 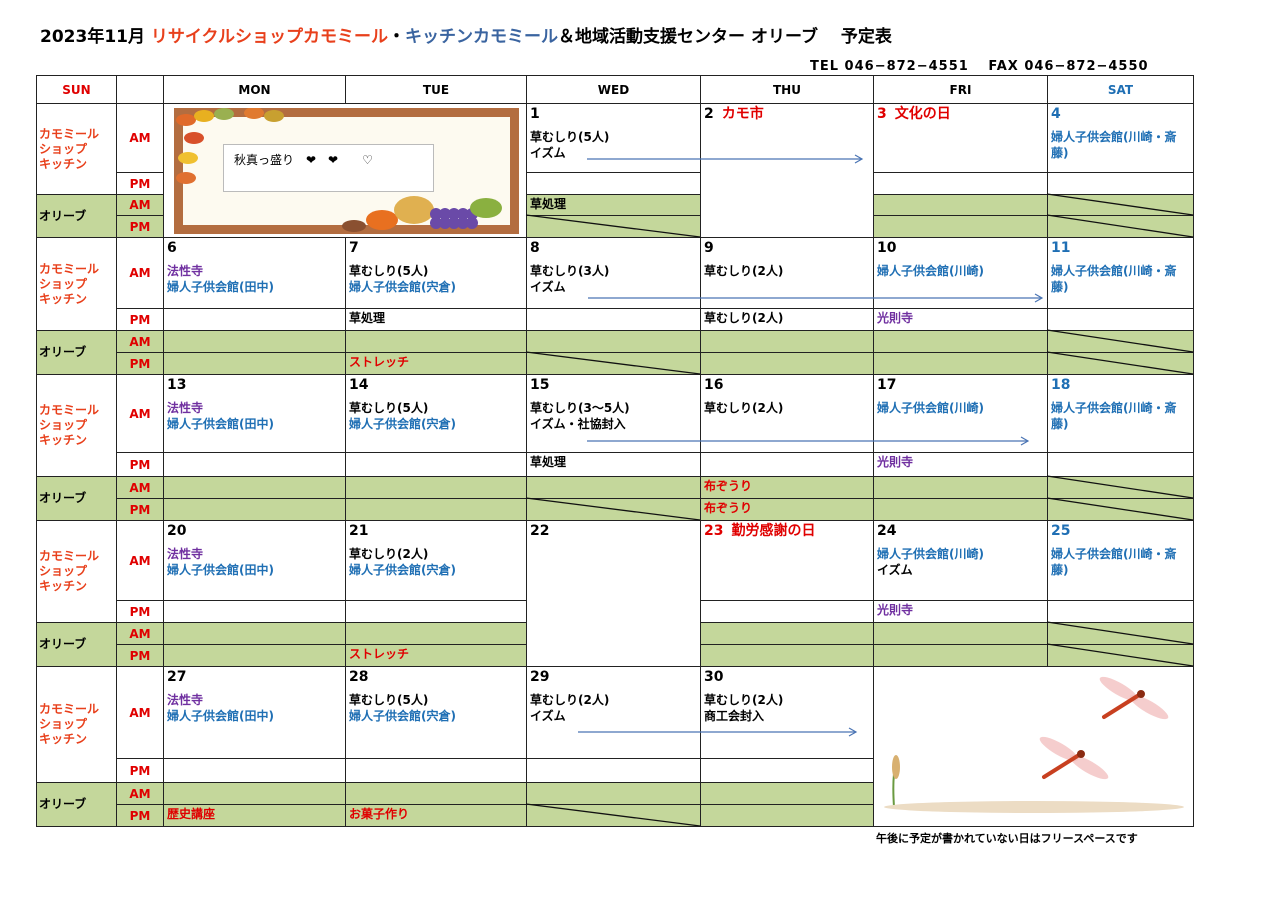 What do you see at coordinates (63, 498) in the screenshot?
I see `label-text: オリーブ` at bounding box center [63, 498].